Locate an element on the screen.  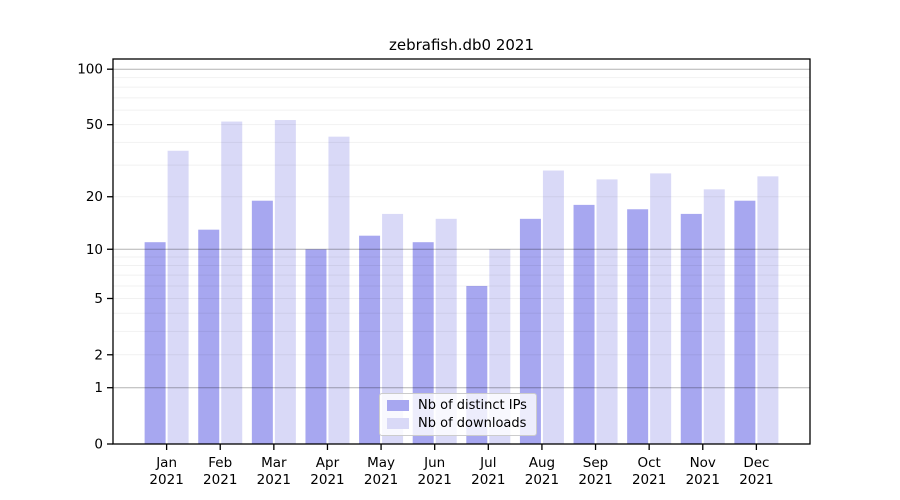
bar-ips-may is located at coordinates (370, 339).